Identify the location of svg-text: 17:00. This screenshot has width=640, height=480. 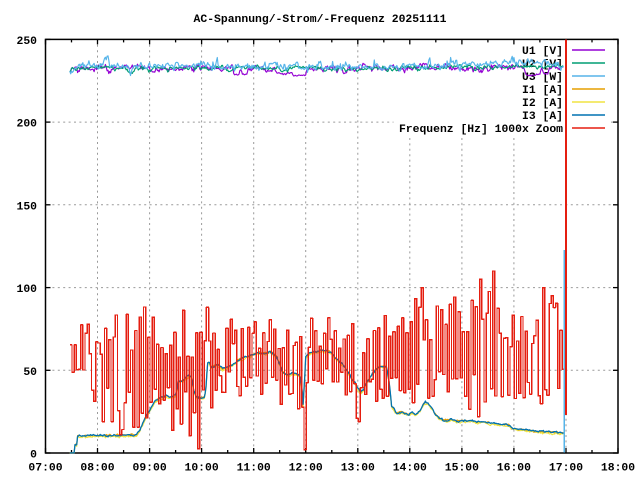
(566, 468).